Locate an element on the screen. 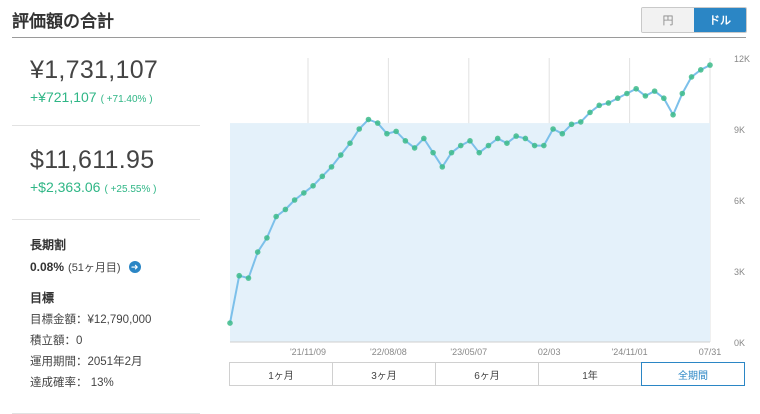  header: 評価額の合計 円 ドル is located at coordinates (380, 19).